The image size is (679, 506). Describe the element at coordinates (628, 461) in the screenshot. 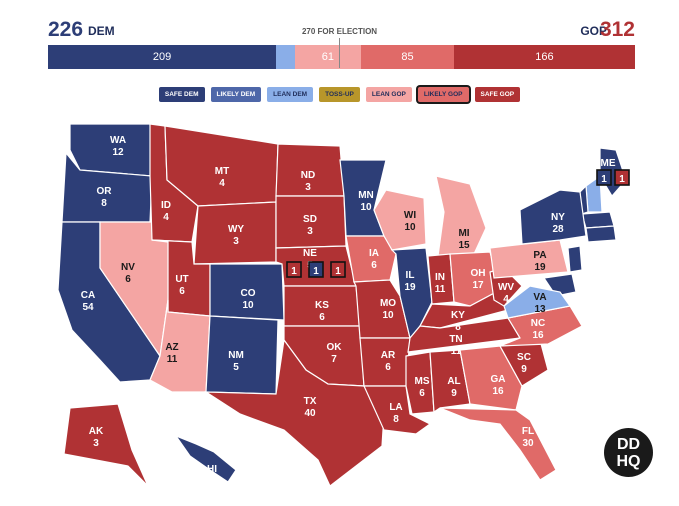

I see `logo-line-2: HQ` at that location.